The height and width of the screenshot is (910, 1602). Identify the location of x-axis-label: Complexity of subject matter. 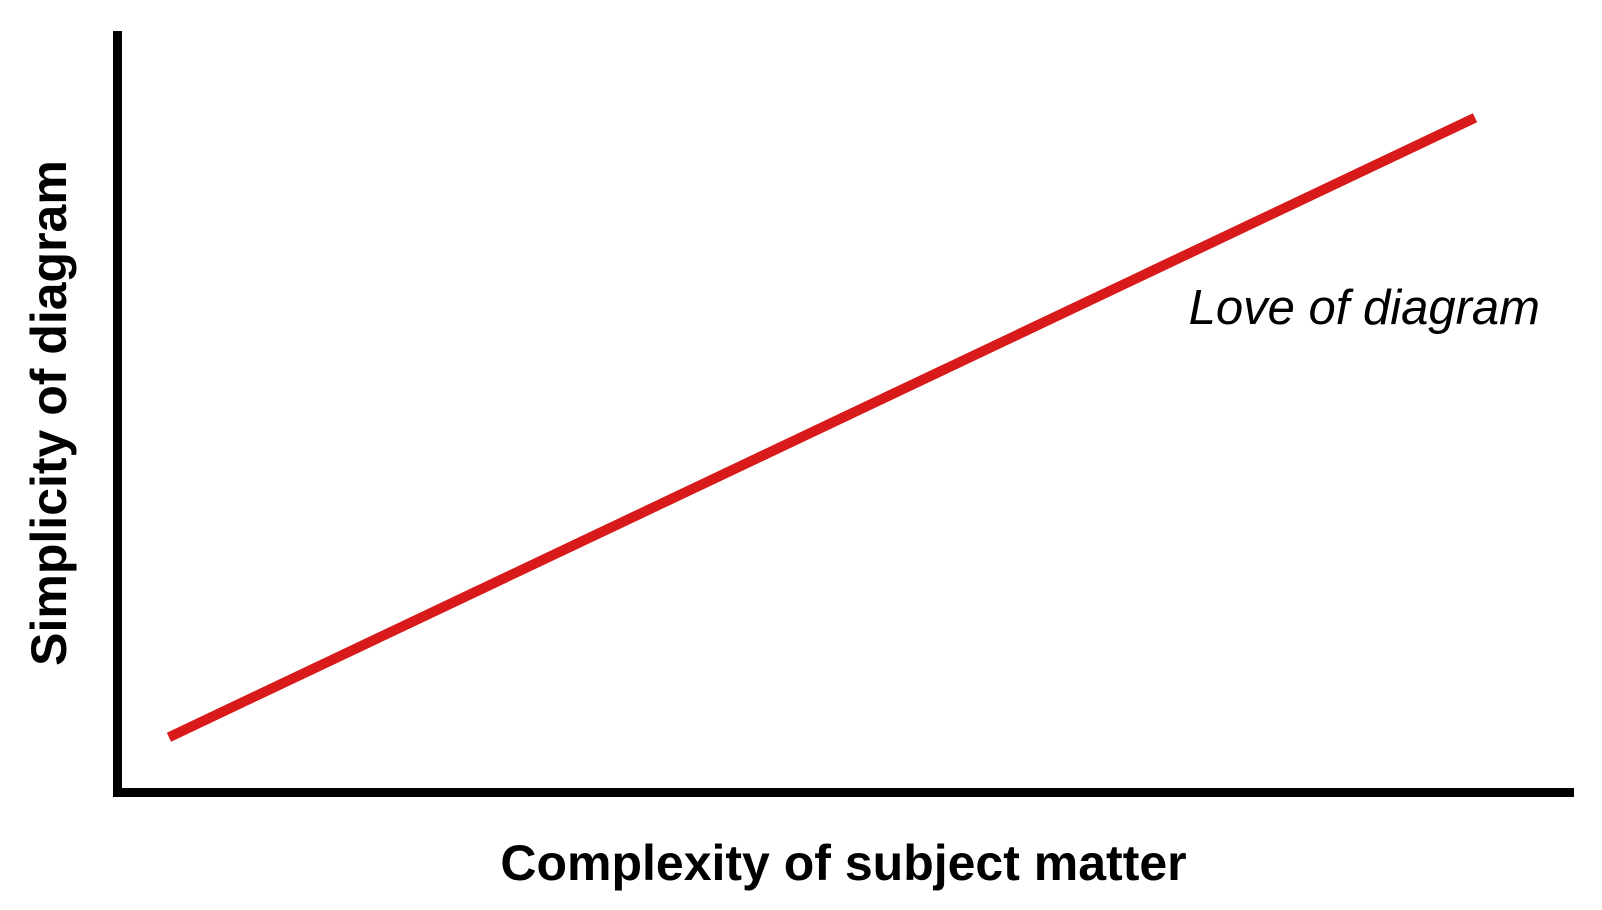
(843, 863).